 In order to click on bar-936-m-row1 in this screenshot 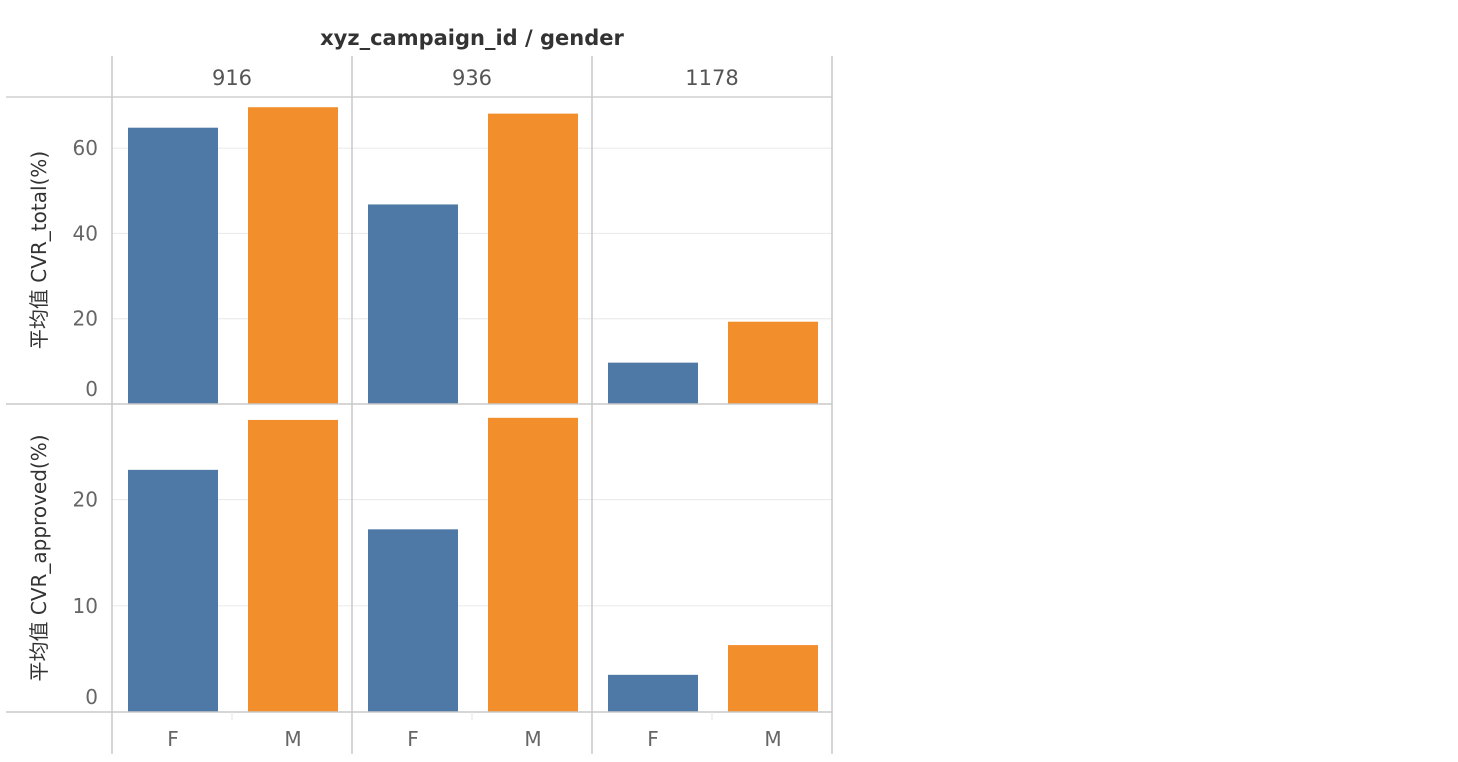, I will do `click(533, 564)`.